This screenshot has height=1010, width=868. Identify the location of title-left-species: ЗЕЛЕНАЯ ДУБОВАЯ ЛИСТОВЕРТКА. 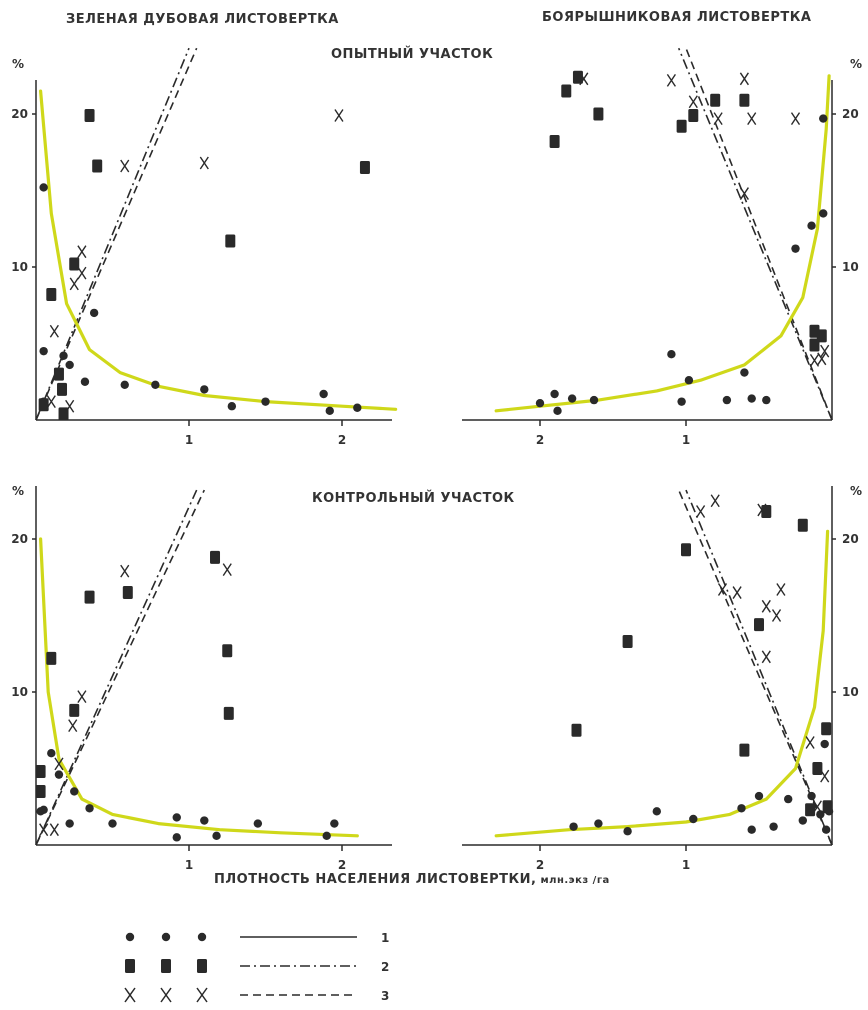
(202, 19).